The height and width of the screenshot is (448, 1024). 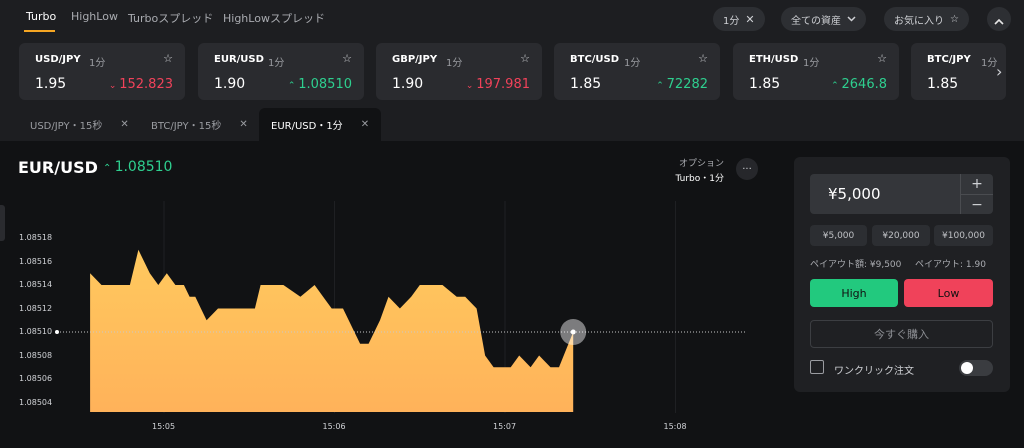 I want to click on tab-highlow-spread: HighLowスプレッド, so click(x=274, y=18).